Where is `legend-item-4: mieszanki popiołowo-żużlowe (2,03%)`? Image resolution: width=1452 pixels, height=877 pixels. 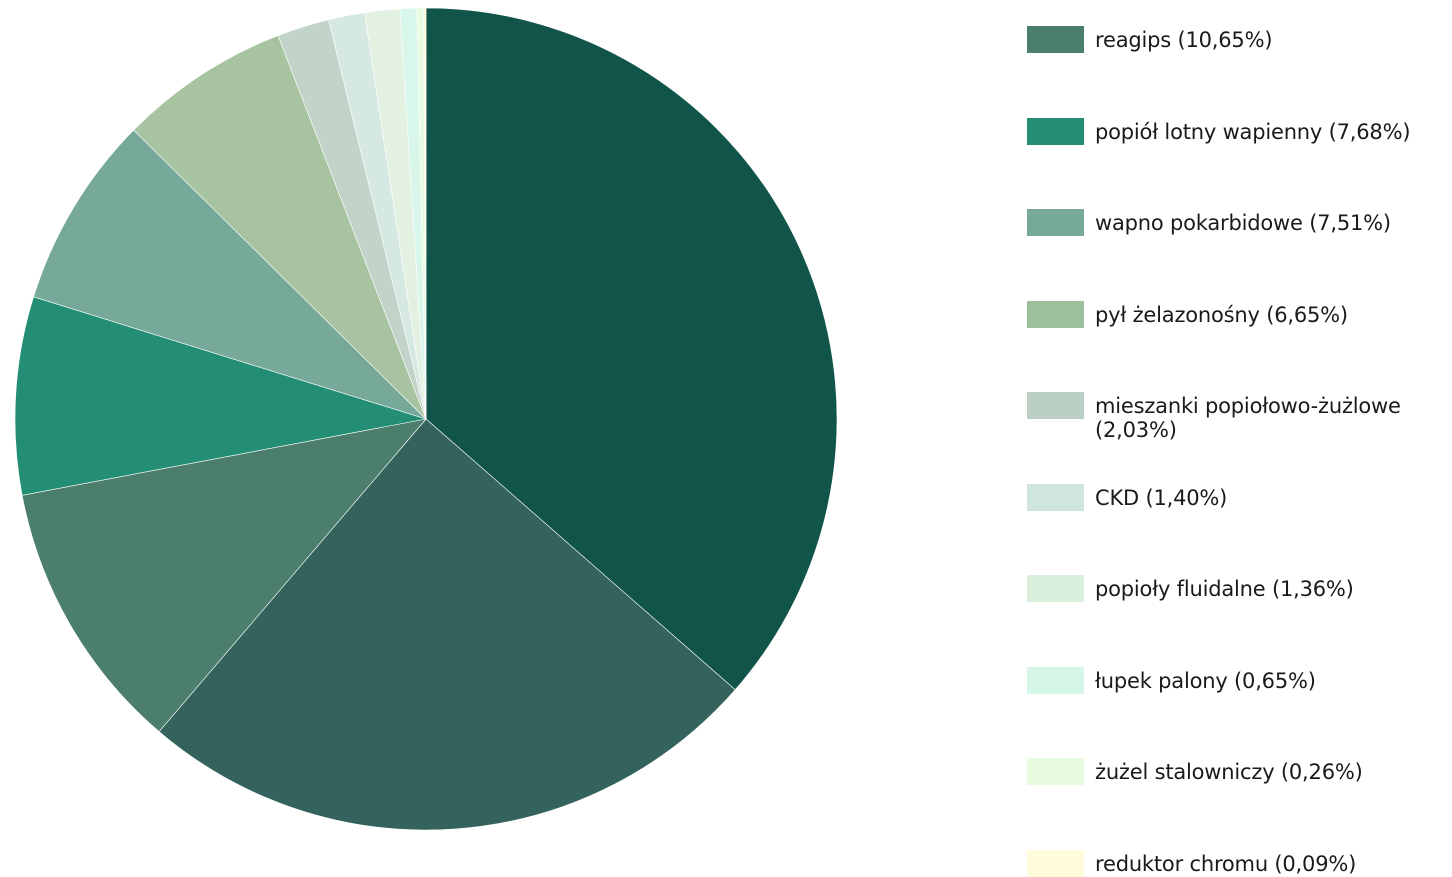 legend-item-4: mieszanki popiołowo-żużlowe (2,03%) is located at coordinates (1239, 417).